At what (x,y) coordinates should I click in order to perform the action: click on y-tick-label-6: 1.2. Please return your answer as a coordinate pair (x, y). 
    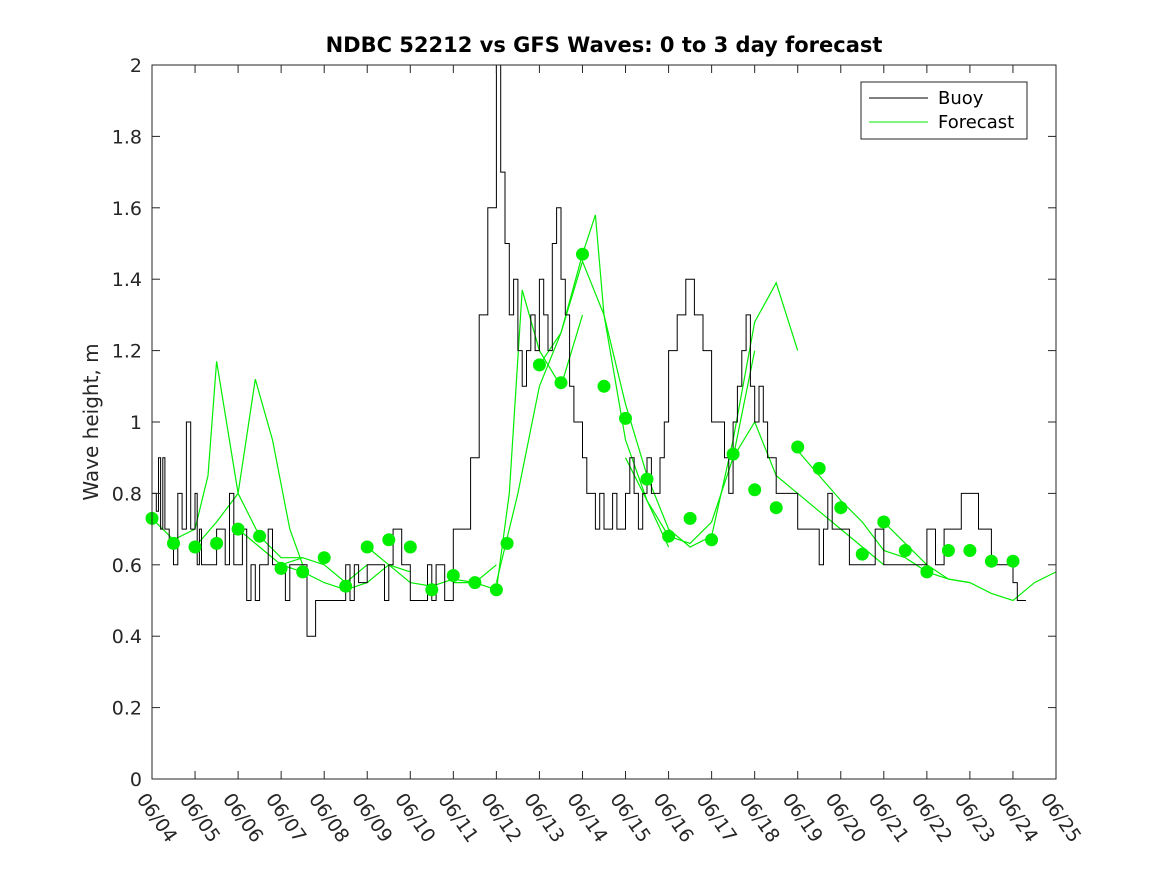
    Looking at the image, I should click on (127, 352).